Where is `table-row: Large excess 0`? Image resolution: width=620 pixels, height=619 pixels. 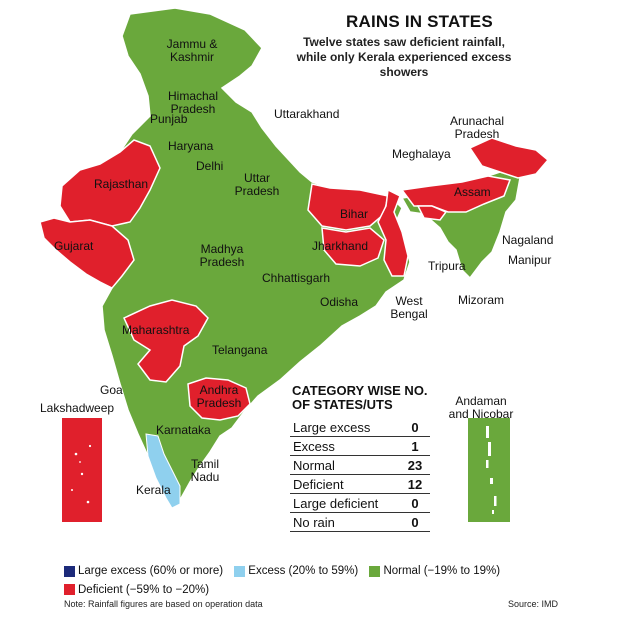 table-row: Large excess 0 is located at coordinates (360, 427).